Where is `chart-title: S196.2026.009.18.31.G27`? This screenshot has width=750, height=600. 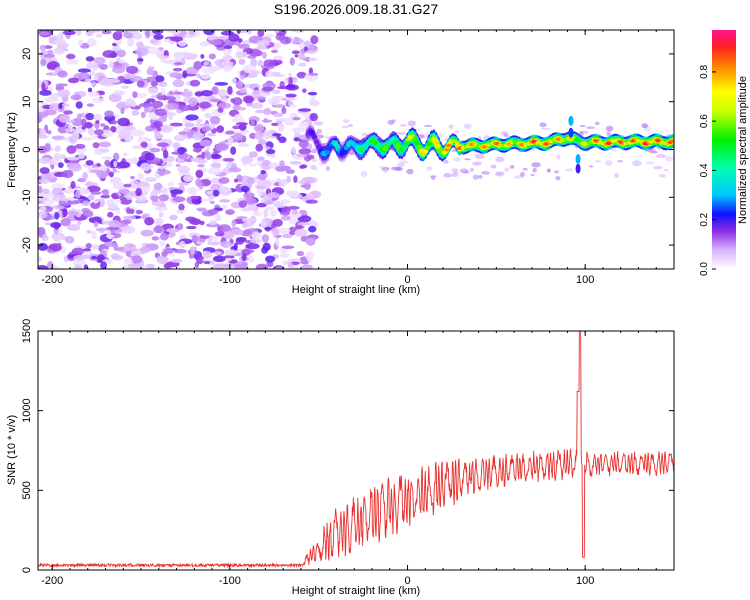 chart-title: S196.2026.009.18.31.G27 is located at coordinates (356, 9).